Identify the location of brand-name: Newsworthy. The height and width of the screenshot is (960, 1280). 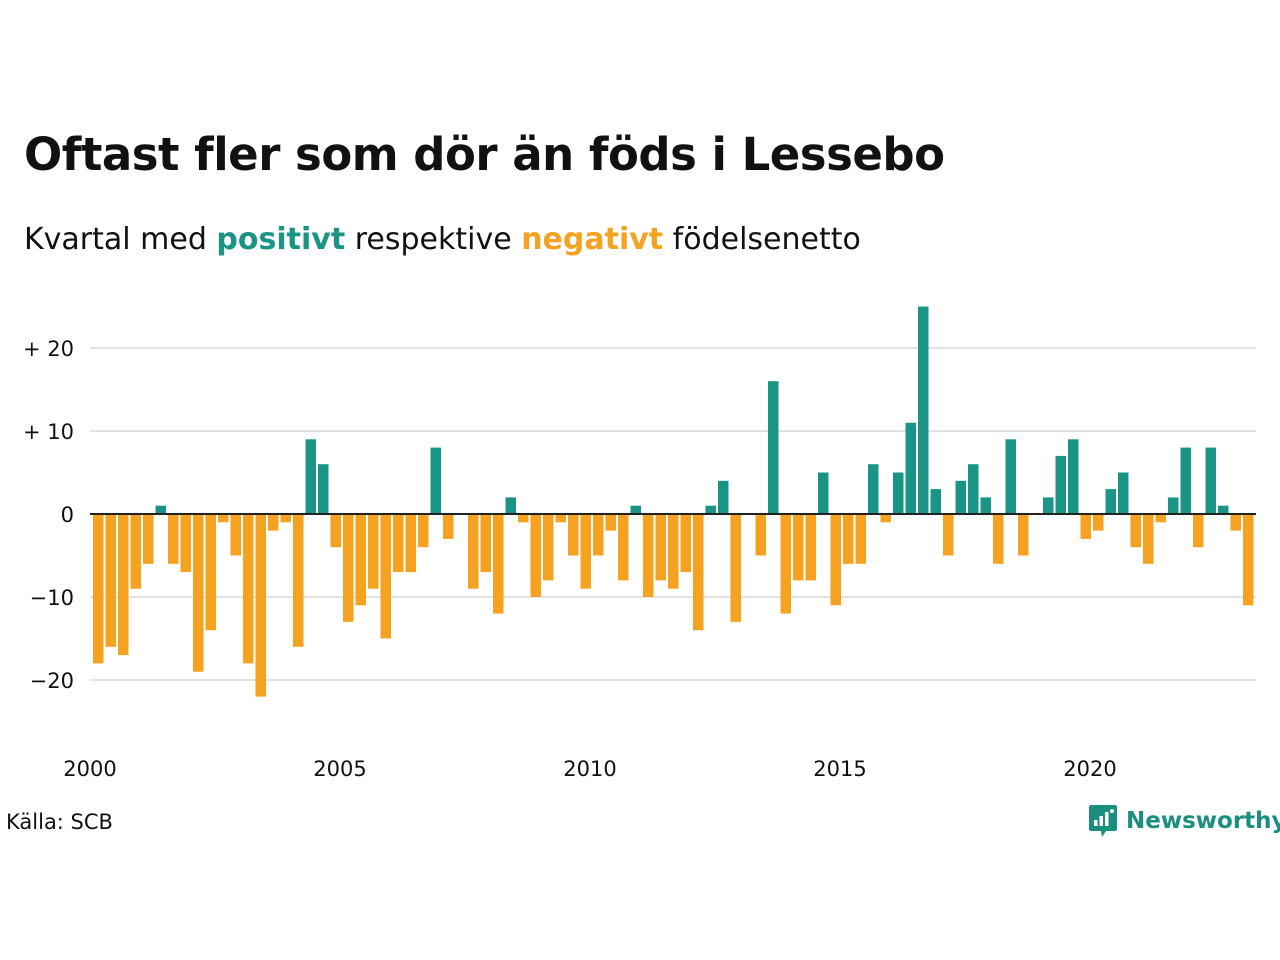
(1203, 821).